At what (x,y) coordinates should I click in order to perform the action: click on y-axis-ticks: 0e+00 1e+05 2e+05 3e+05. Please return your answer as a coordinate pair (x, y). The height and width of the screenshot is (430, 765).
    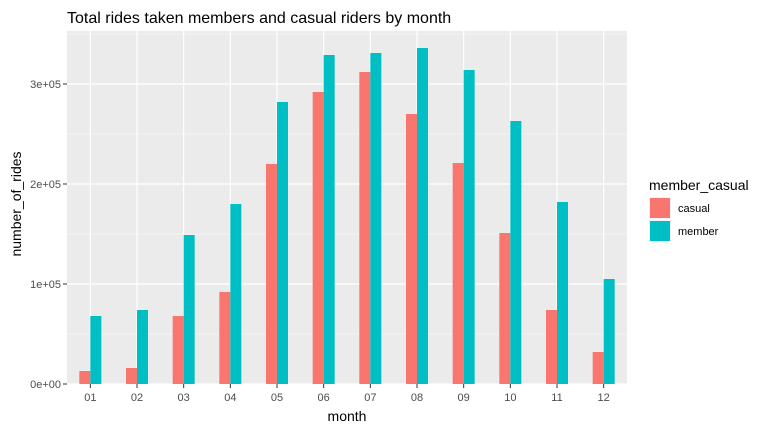
    Looking at the image, I should click on (48, 235).